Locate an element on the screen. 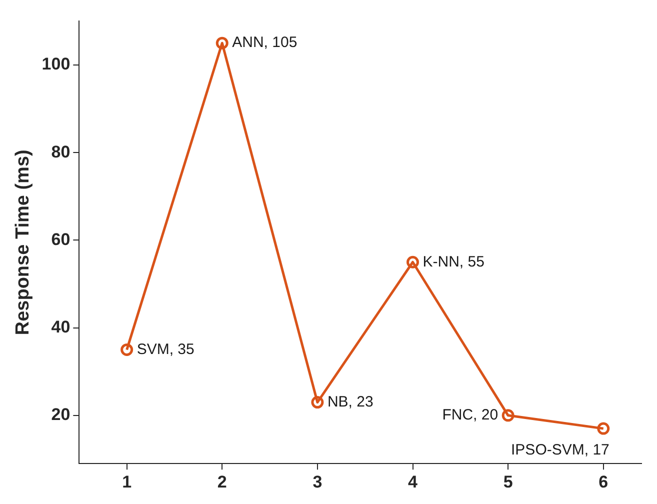  annotation: NB, 23 is located at coordinates (350, 401).